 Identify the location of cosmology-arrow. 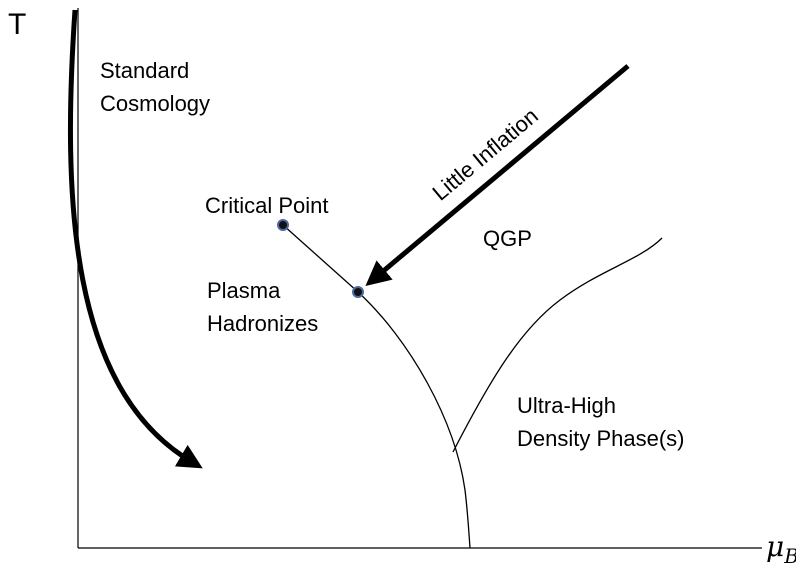
(135, 239).